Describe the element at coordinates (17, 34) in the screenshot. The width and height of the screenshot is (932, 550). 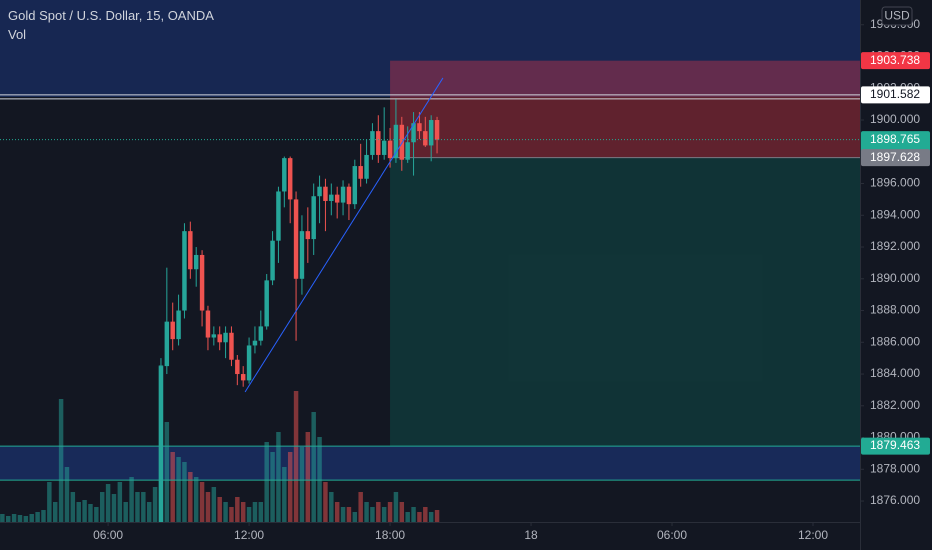
I see `volume-label: Vol` at that location.